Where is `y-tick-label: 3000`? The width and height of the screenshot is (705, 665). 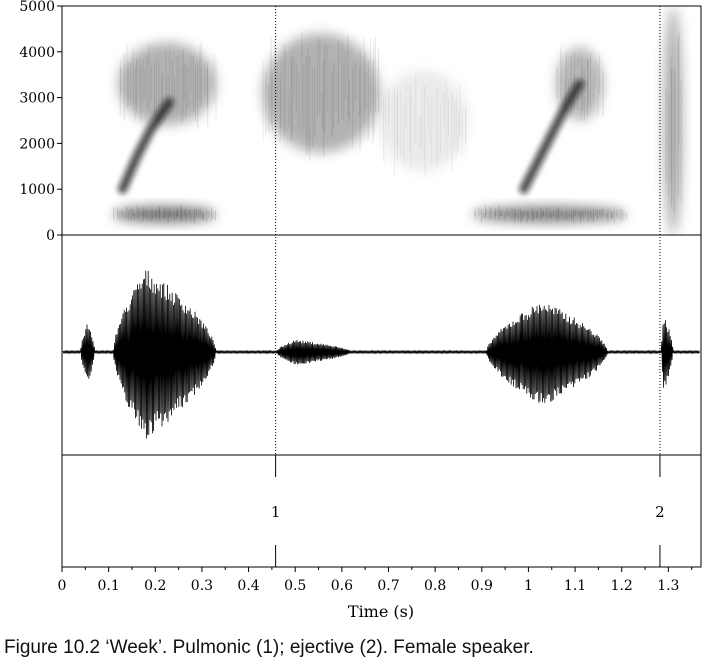 y-tick-label: 3000 is located at coordinates (37, 99).